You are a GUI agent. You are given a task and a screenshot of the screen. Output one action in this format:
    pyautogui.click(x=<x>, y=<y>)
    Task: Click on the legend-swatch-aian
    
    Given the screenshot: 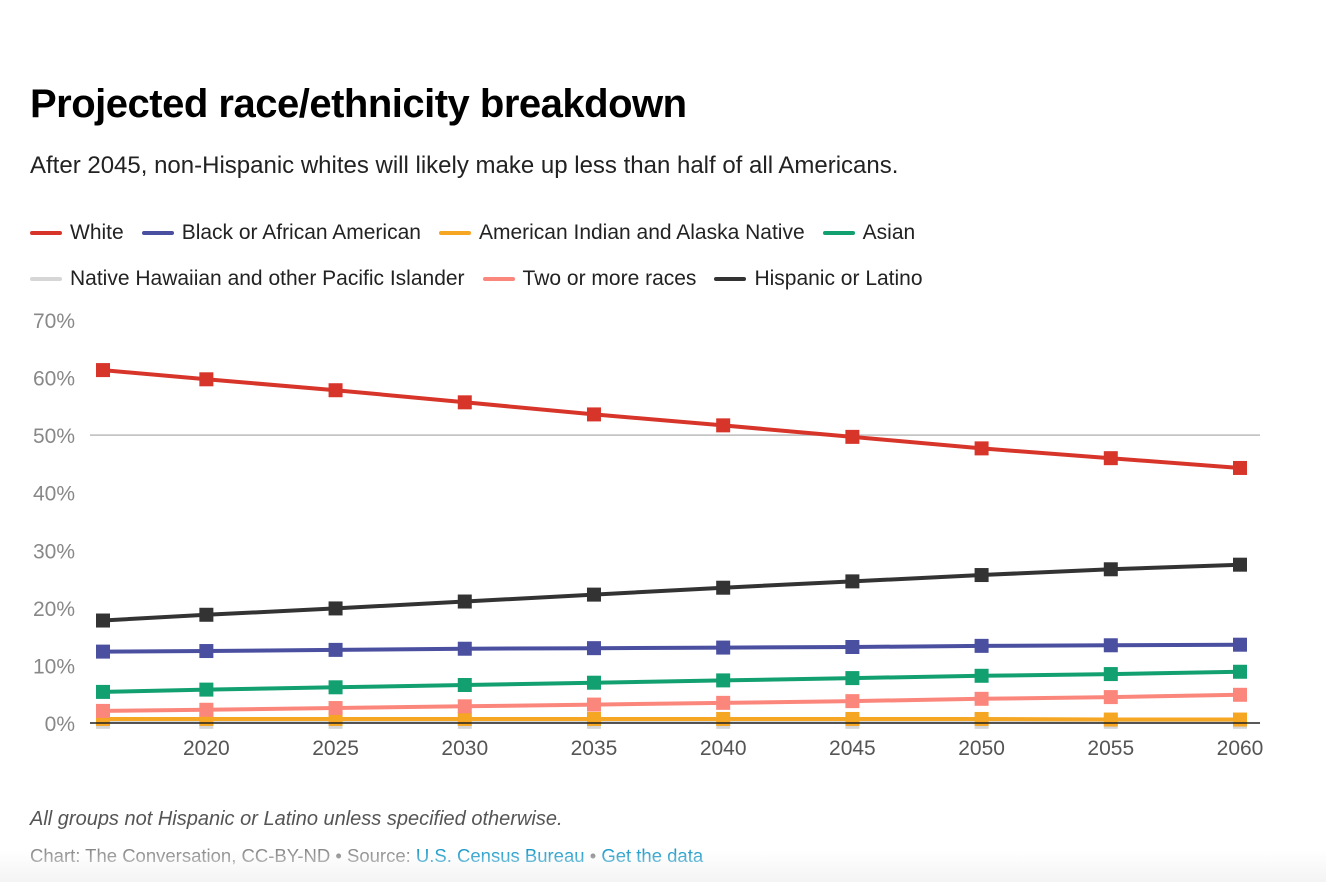 What is the action you would take?
    pyautogui.click(x=454, y=233)
    